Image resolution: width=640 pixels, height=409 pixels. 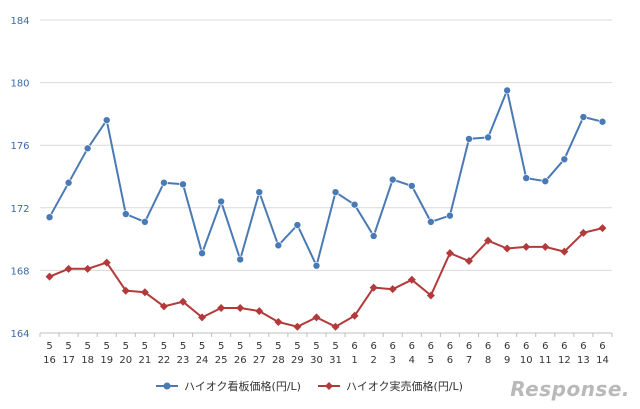 I want to click on x-day-label: 3, so click(x=393, y=360).